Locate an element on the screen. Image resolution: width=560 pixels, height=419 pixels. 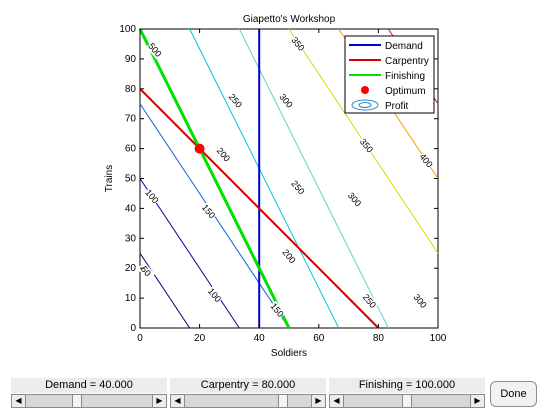
x-tick-label: 80 is located at coordinates (379, 338).